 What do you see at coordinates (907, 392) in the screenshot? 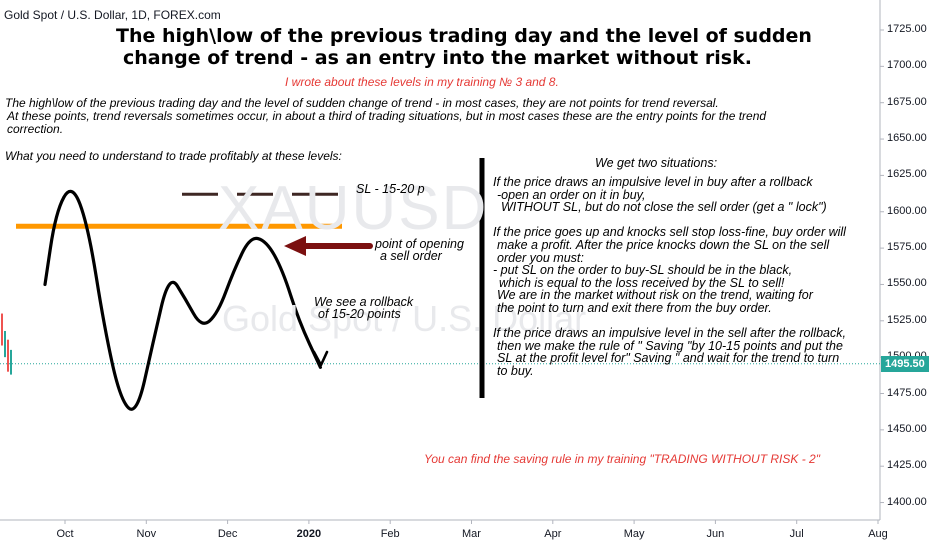
I see `y-tick-label: 1475.00` at bounding box center [907, 392].